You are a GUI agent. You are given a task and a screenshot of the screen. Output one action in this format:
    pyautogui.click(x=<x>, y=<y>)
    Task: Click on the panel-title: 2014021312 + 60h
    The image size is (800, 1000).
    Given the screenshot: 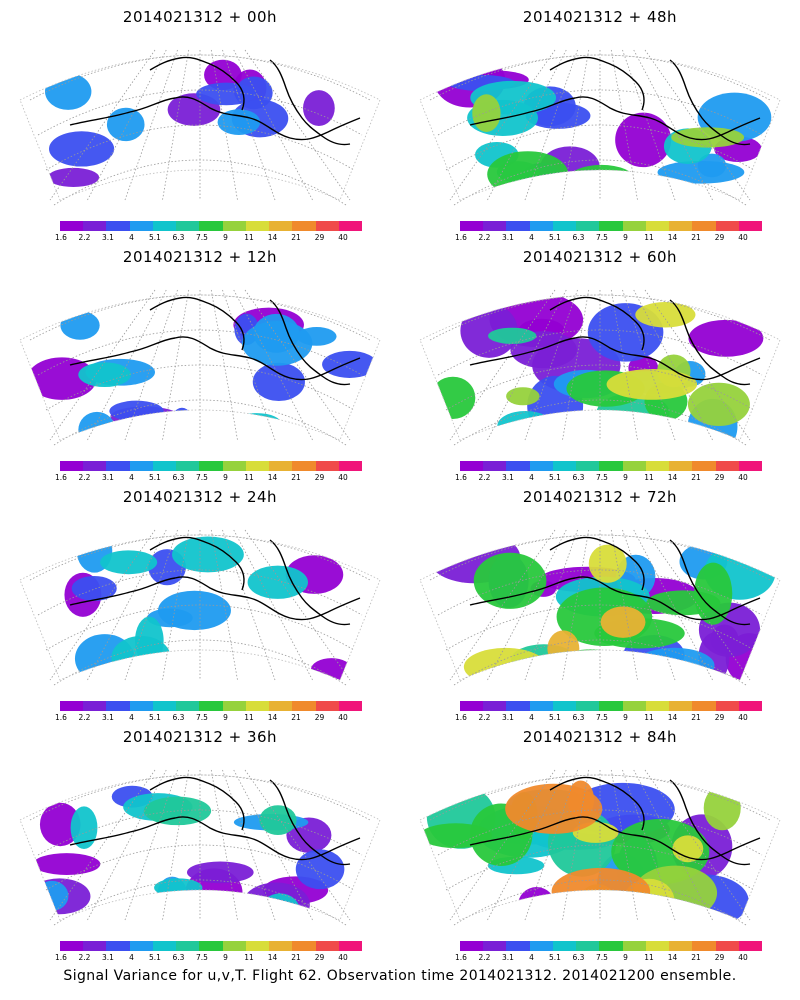 What is the action you would take?
    pyautogui.click(x=600, y=257)
    